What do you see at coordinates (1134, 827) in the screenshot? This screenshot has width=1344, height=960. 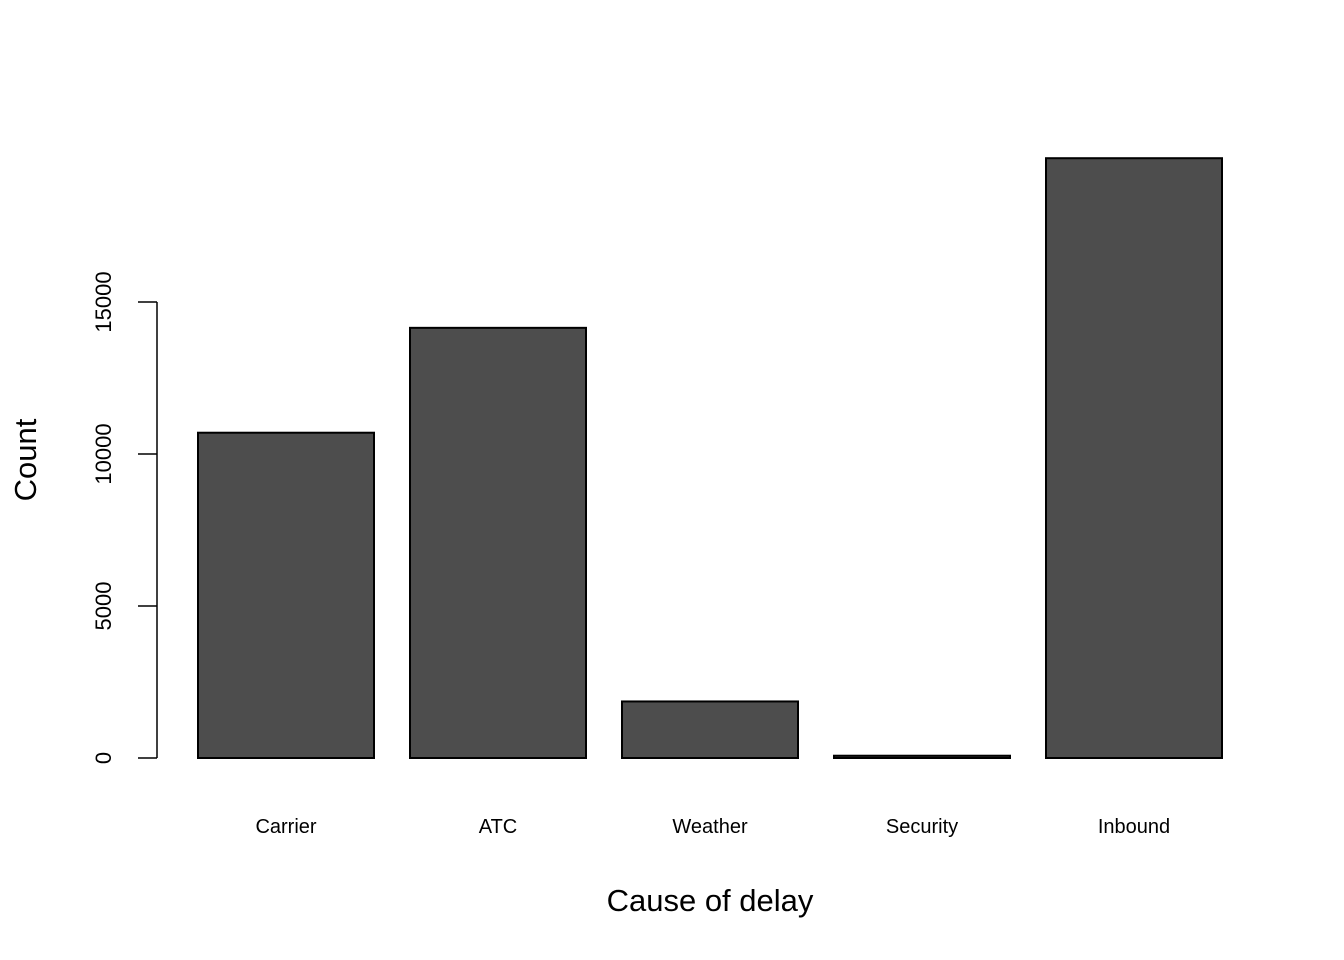 I see `category-label-inbound: Inbound` at bounding box center [1134, 827].